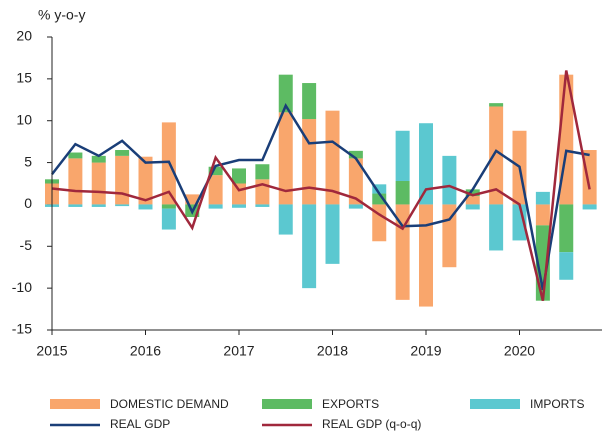 This screenshot has height=439, width=614. What do you see at coordinates (169, 404) in the screenshot?
I see `legend-label: DOMESTIC DEMAND` at bounding box center [169, 404].